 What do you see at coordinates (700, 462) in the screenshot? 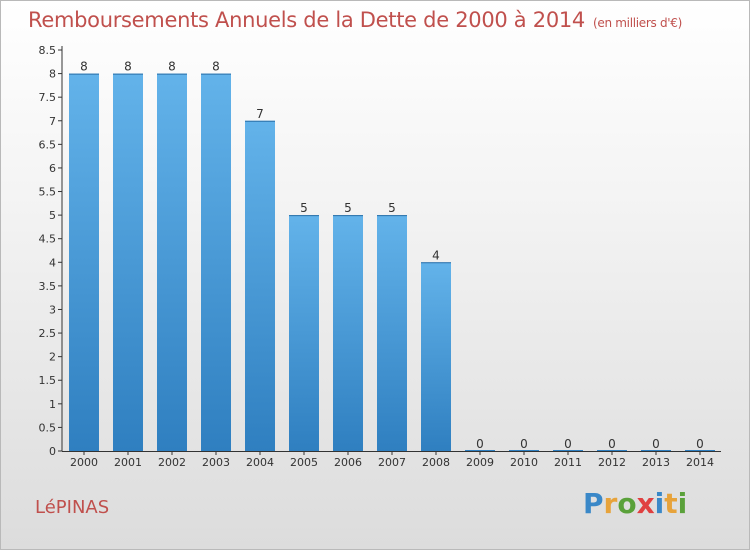
I see `x-tick-label: 2014` at bounding box center [700, 462].